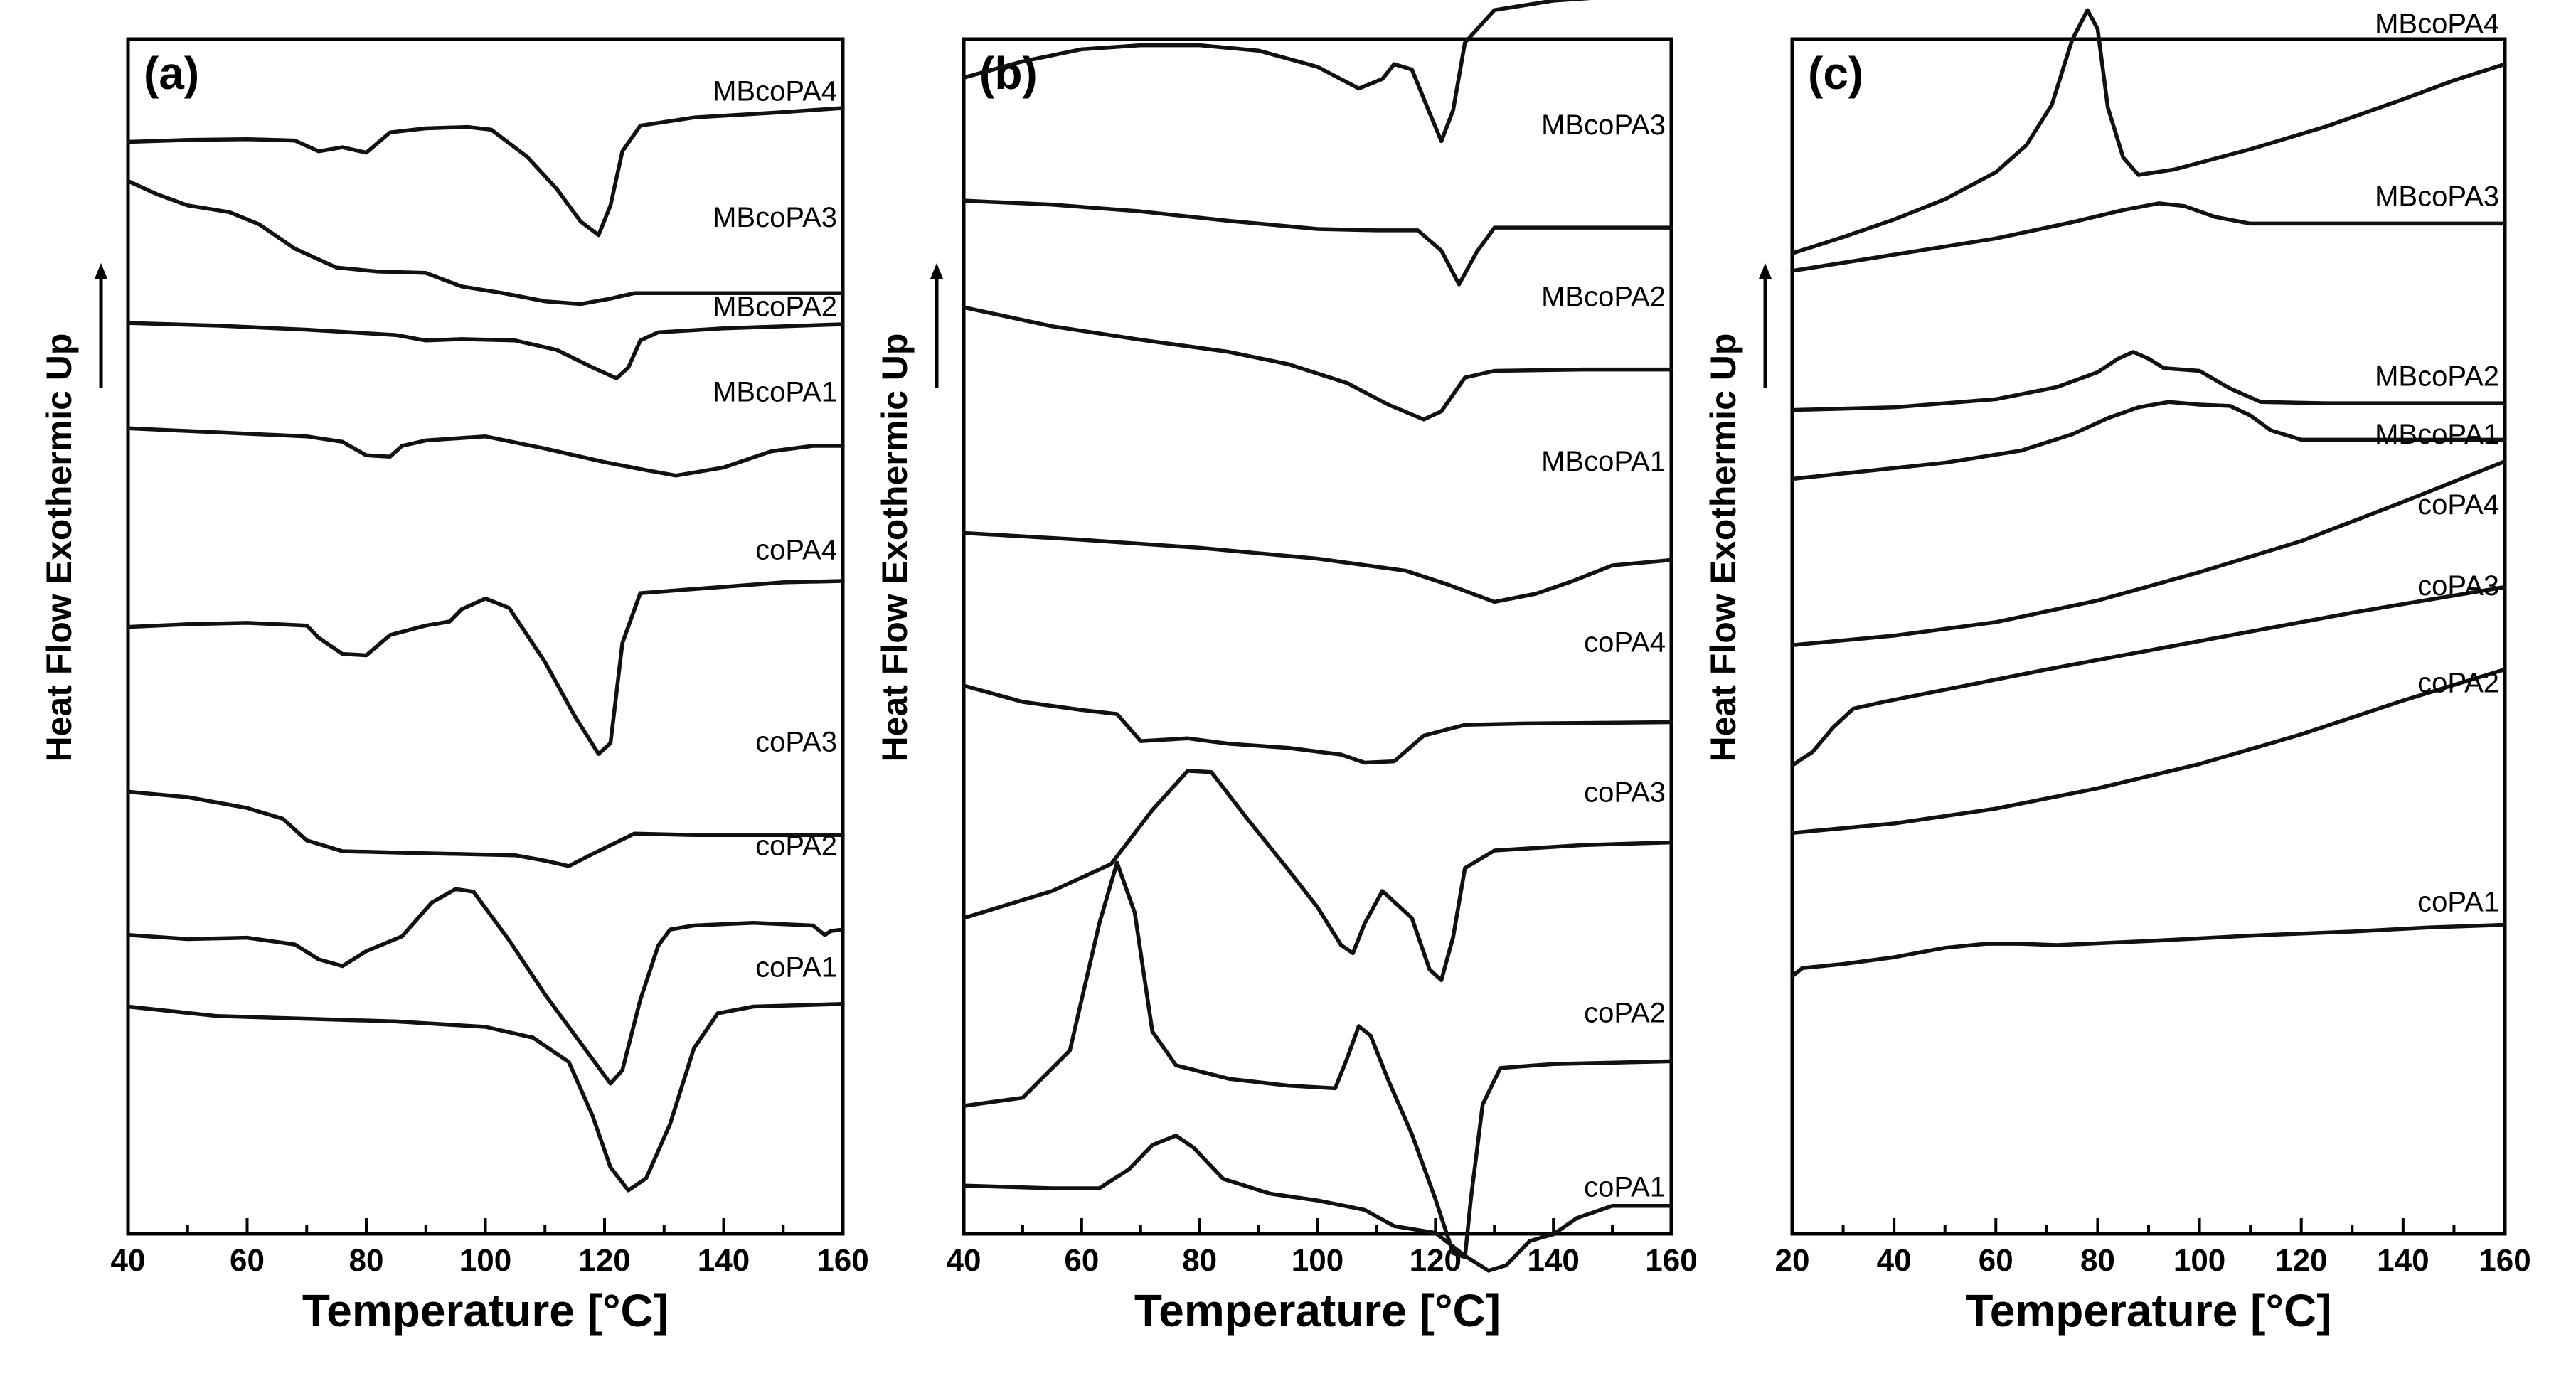 The image size is (2576, 1381). What do you see at coordinates (1792, 1260) in the screenshot?
I see `x-tick-label: 20` at bounding box center [1792, 1260].